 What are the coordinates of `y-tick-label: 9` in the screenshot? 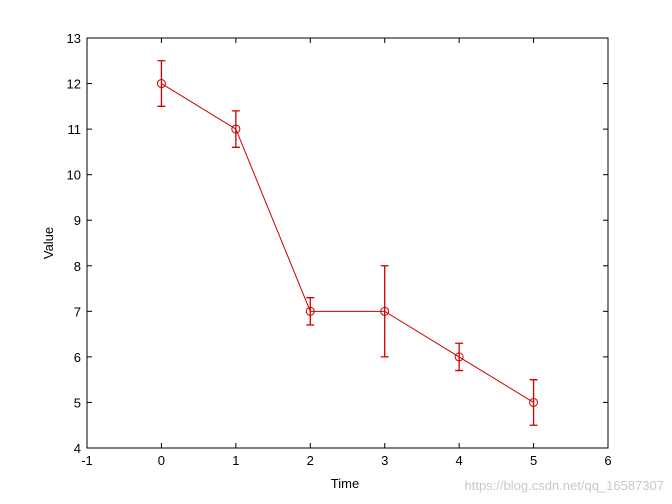 It's located at (77, 220).